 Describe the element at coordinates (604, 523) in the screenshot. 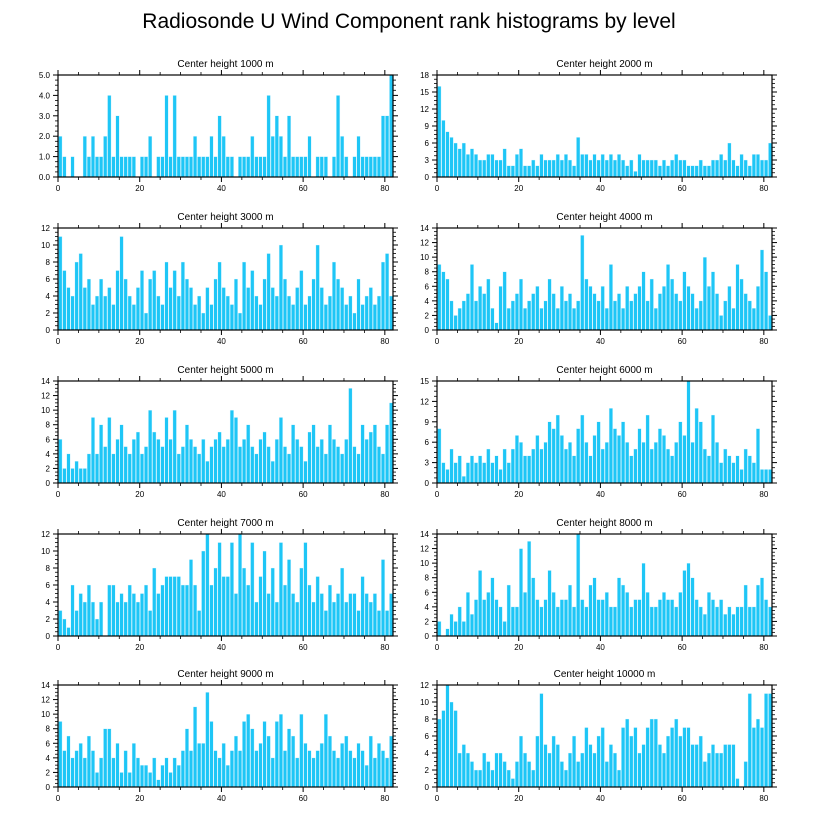

I see `panel-title: Center height 8000 m` at that location.